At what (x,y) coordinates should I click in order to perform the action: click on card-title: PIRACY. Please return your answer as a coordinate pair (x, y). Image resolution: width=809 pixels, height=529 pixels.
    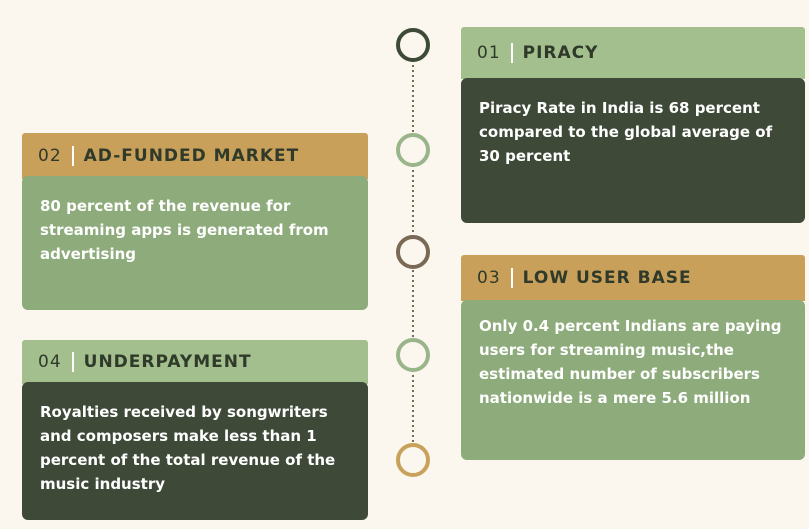
    Looking at the image, I should click on (560, 53).